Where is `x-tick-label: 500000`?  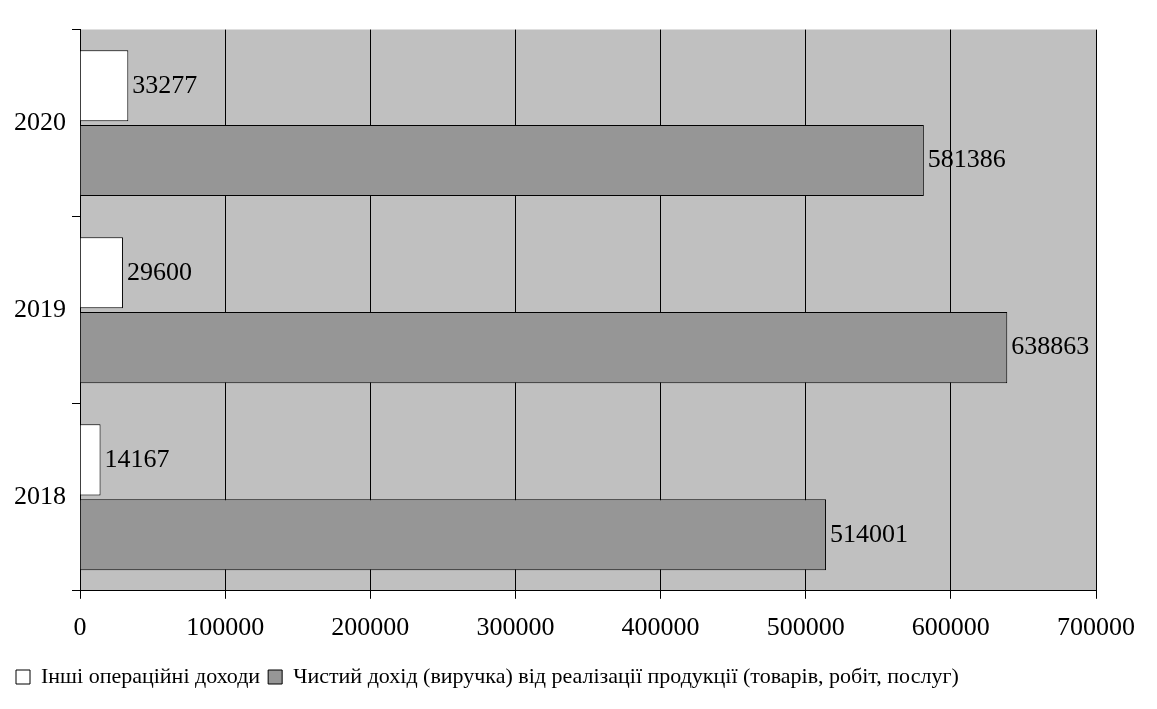 x-tick-label: 500000 is located at coordinates (805, 627).